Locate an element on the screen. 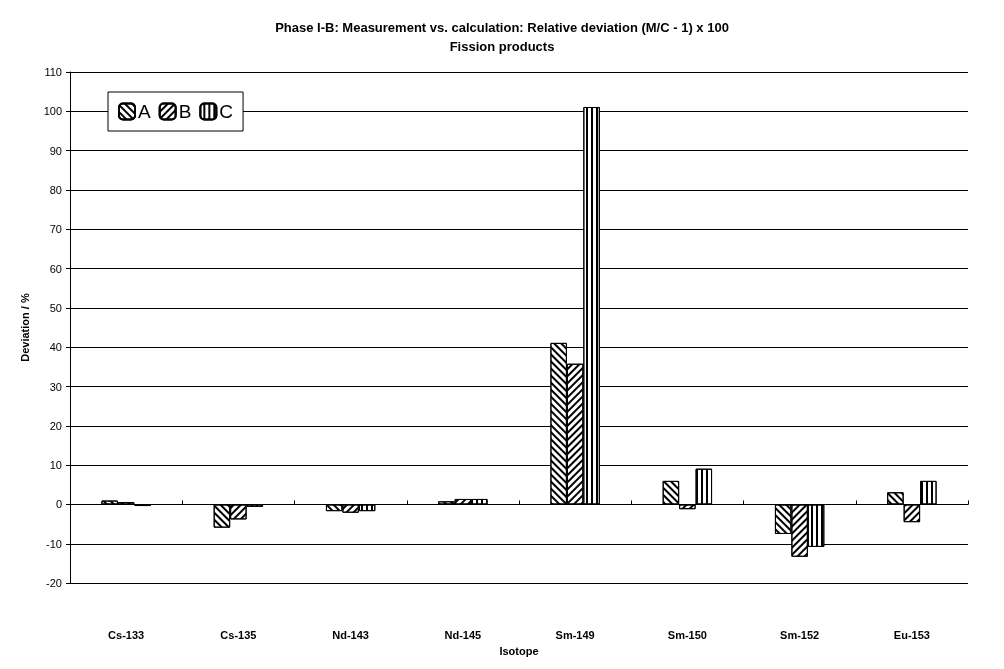  legend-label: C is located at coordinates (226, 111).